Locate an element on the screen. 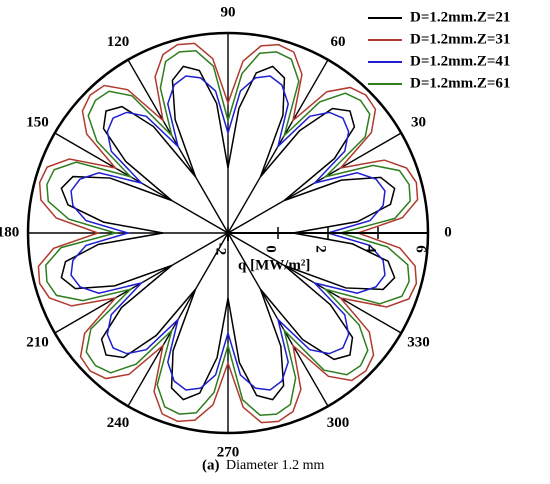  theta-tick-label: 60 is located at coordinates (338, 42).